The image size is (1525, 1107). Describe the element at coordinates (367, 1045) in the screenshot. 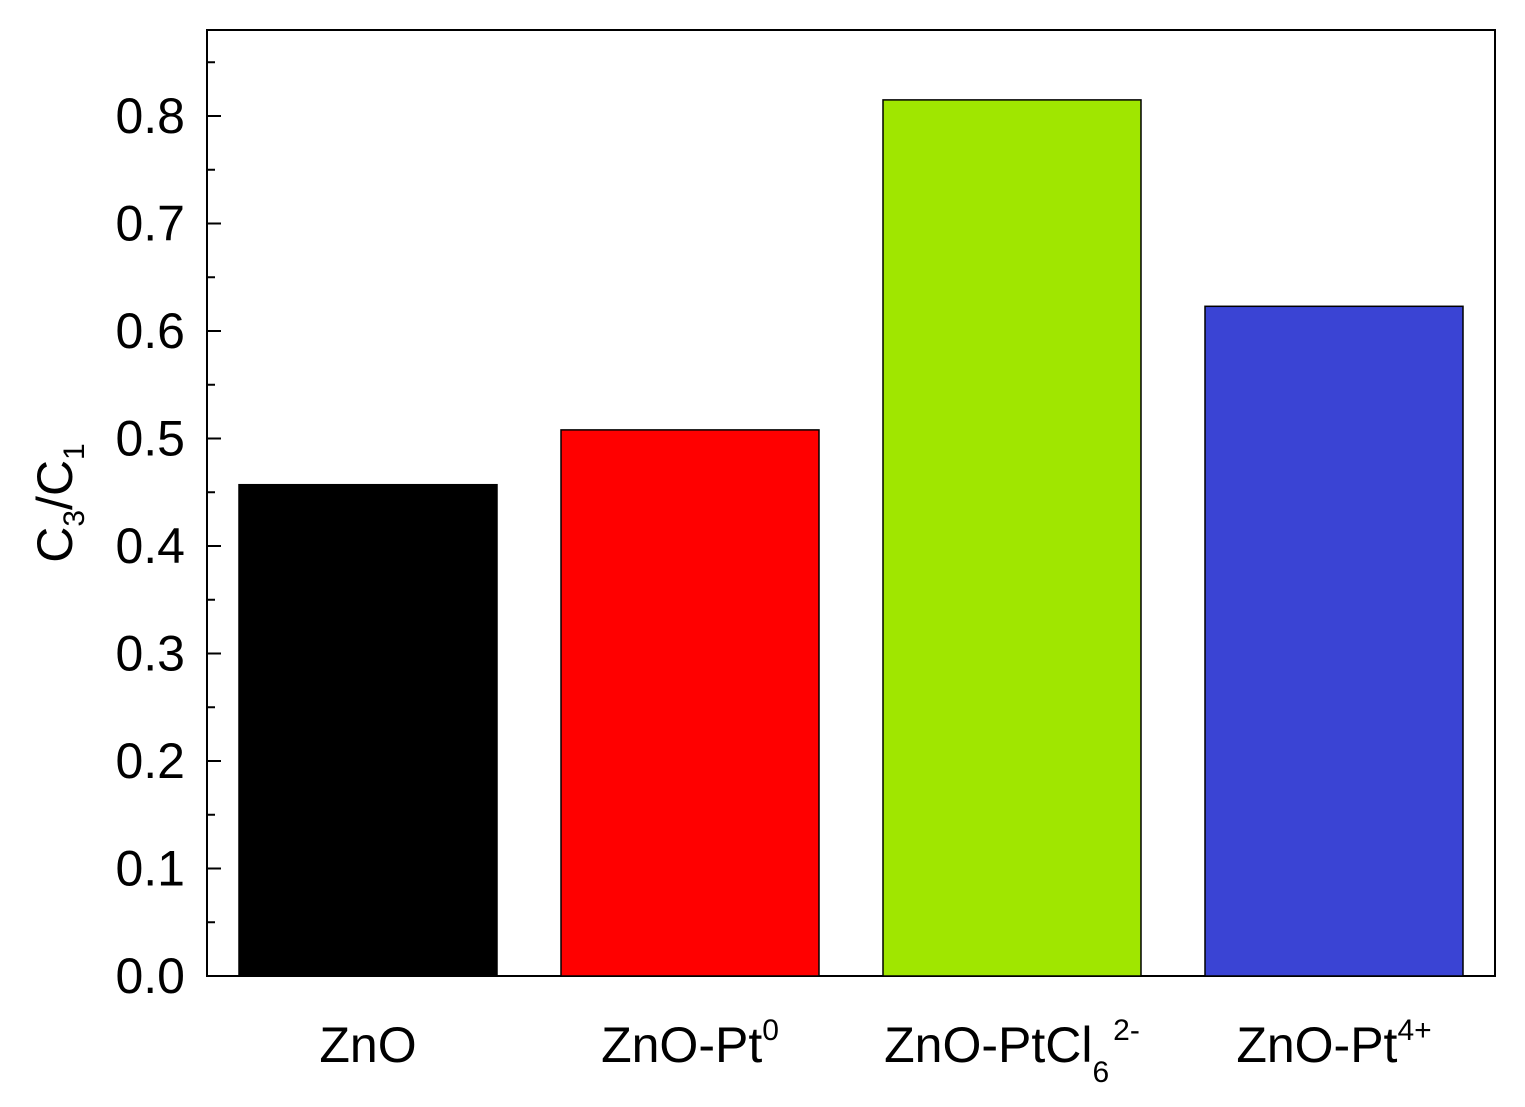

I see `x-category-label: ZnO` at that location.